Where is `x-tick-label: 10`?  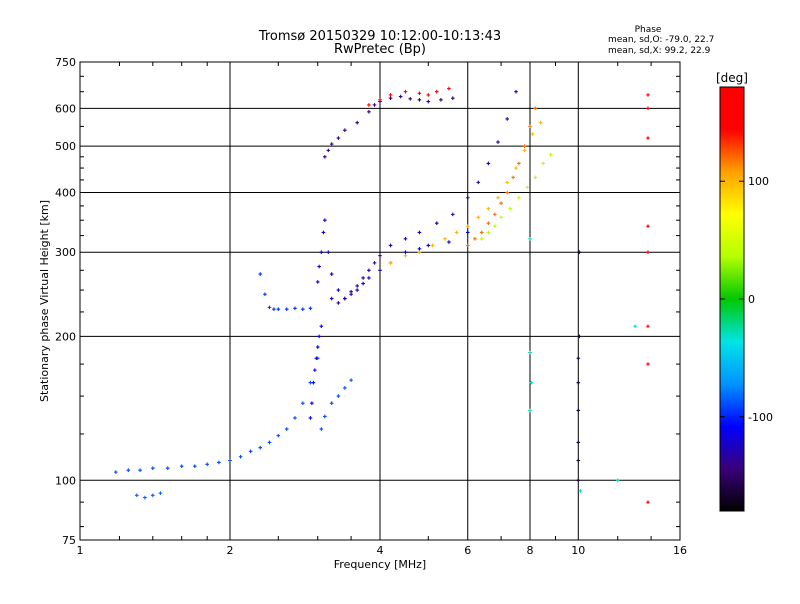 x-tick-label: 10 is located at coordinates (578, 550).